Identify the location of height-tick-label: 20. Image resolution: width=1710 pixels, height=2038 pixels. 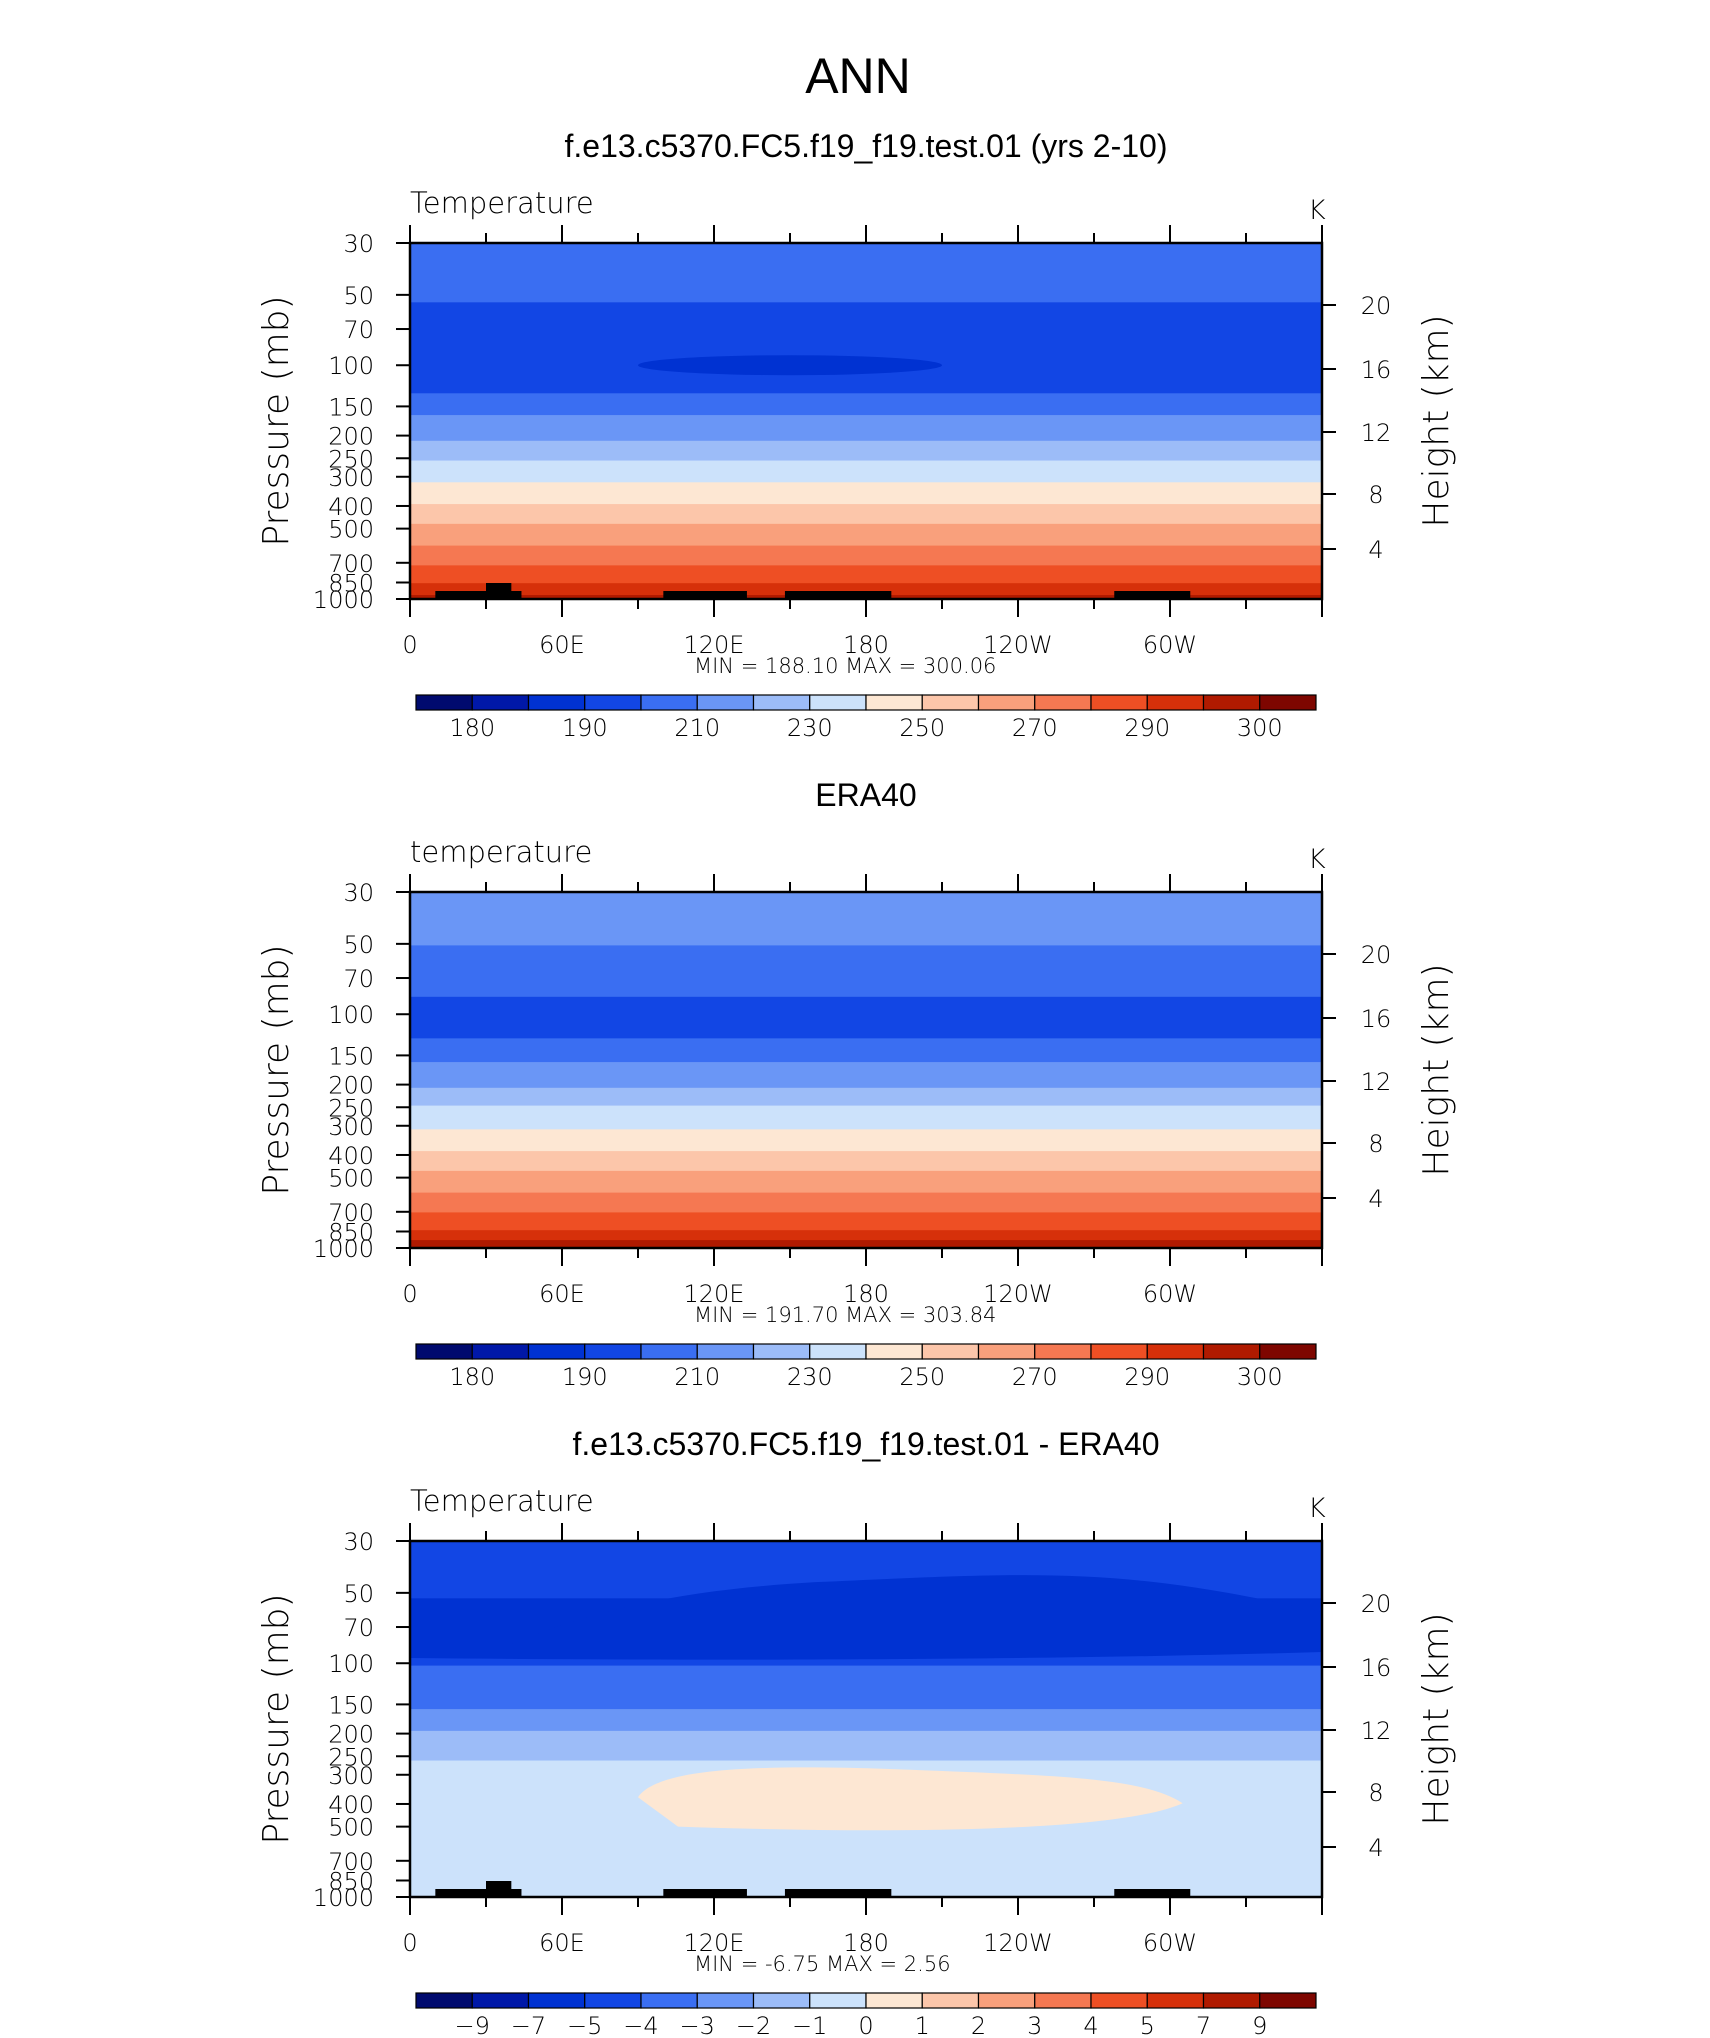
(1376, 1604).